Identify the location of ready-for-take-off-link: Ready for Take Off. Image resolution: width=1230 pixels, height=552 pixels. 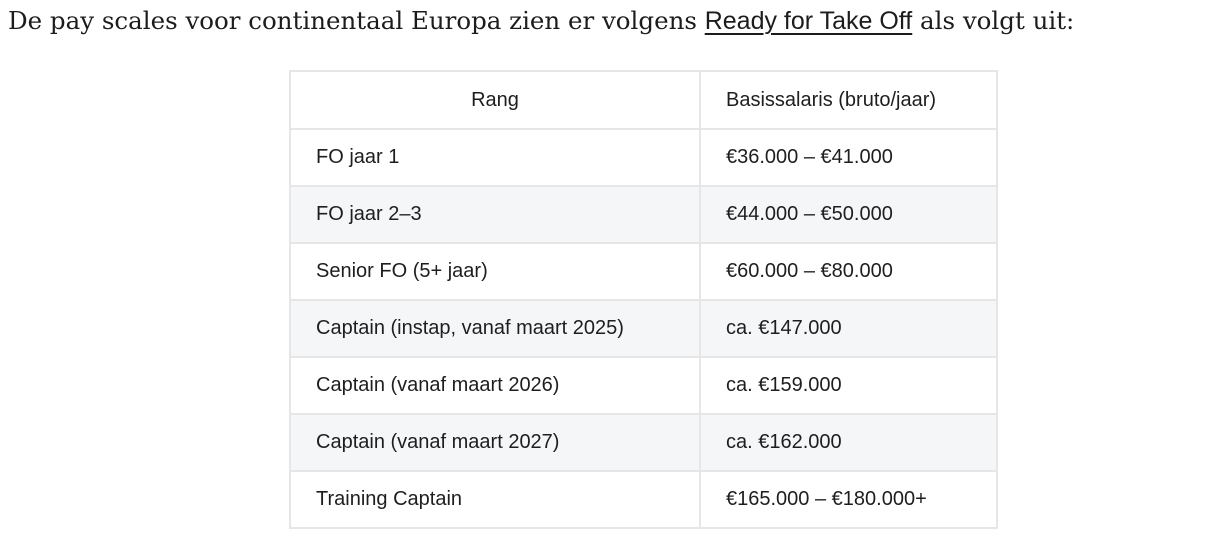
(808, 21).